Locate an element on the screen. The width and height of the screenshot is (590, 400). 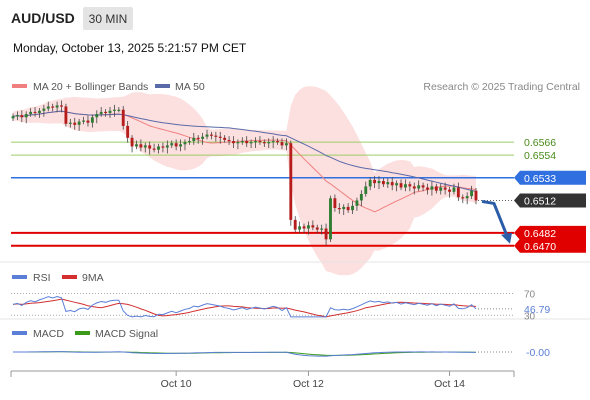
macd-last-label: -0.00 is located at coordinates (538, 353).